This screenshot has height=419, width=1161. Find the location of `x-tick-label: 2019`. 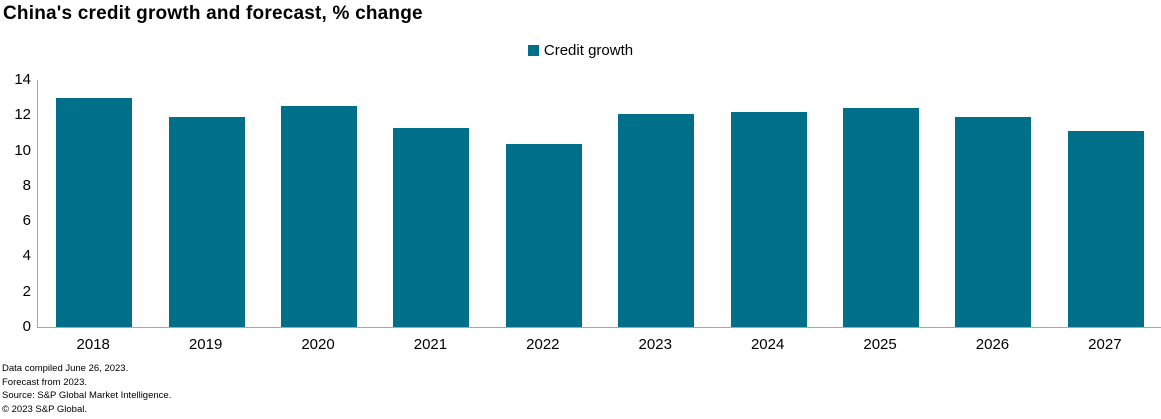

x-tick-label: 2019 is located at coordinates (205, 344).